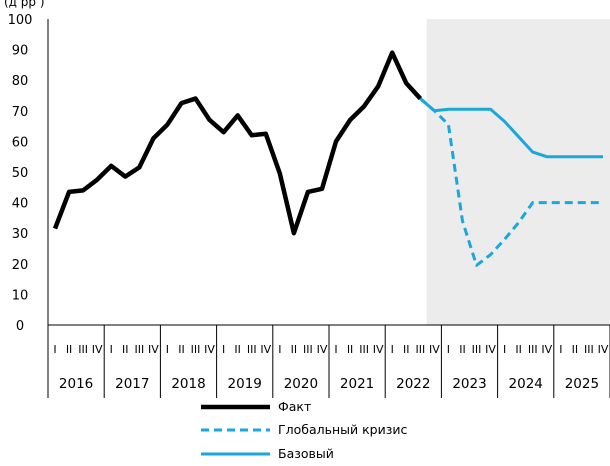 This screenshot has height=466, width=610. What do you see at coordinates (20, 265) in the screenshot?
I see `y-tick-label: 20` at bounding box center [20, 265].